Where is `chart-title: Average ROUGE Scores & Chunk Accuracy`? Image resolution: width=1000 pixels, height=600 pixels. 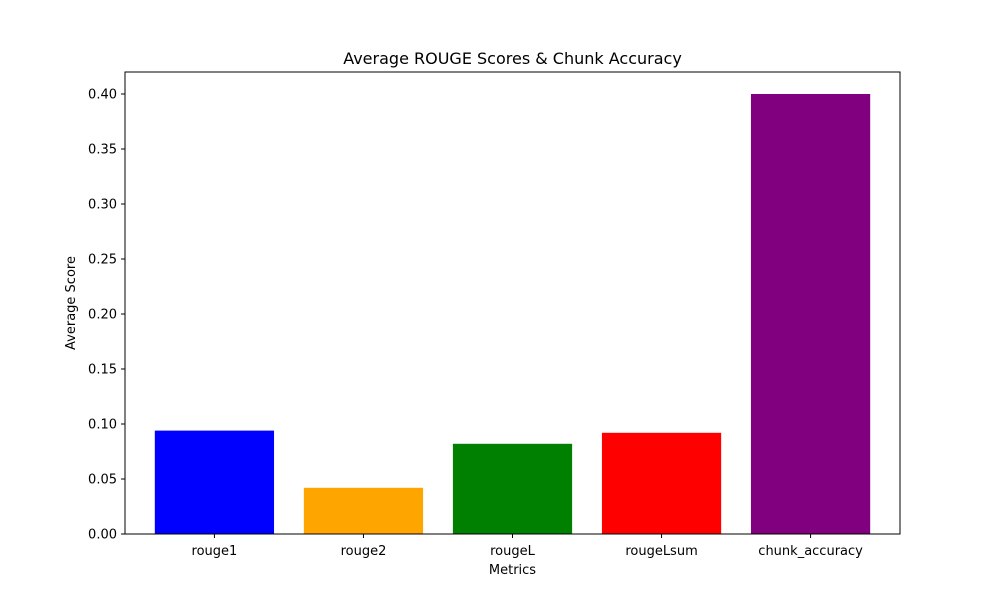
chart-title: Average ROUGE Scores & Chunk Accuracy is located at coordinates (512, 58).